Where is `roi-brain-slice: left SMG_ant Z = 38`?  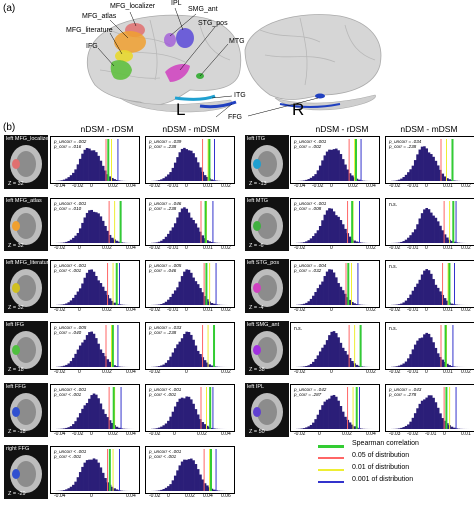
roi-brain-slice: left SMG_ant Z = 38 is located at coordinates (267, 348).